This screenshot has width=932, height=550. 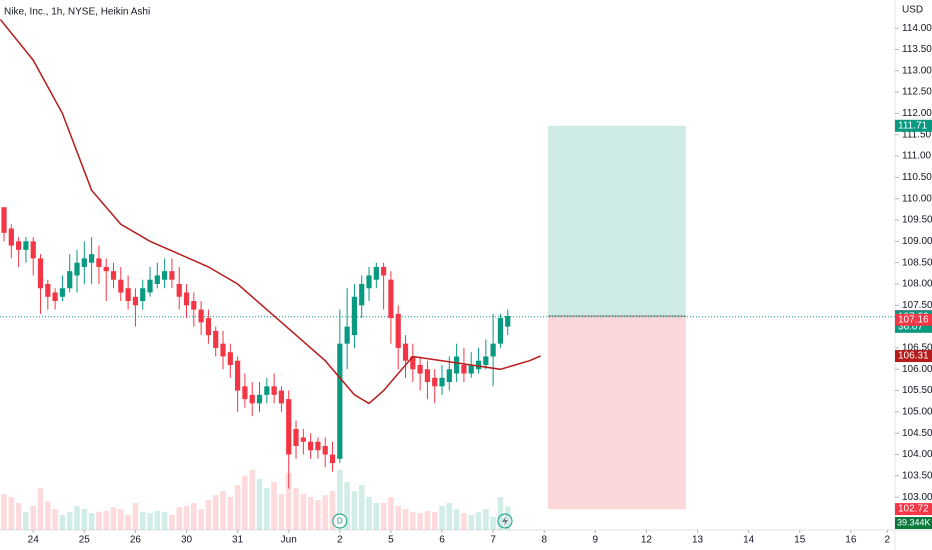 I want to click on y-tick-label: 112.00, so click(x=917, y=113).